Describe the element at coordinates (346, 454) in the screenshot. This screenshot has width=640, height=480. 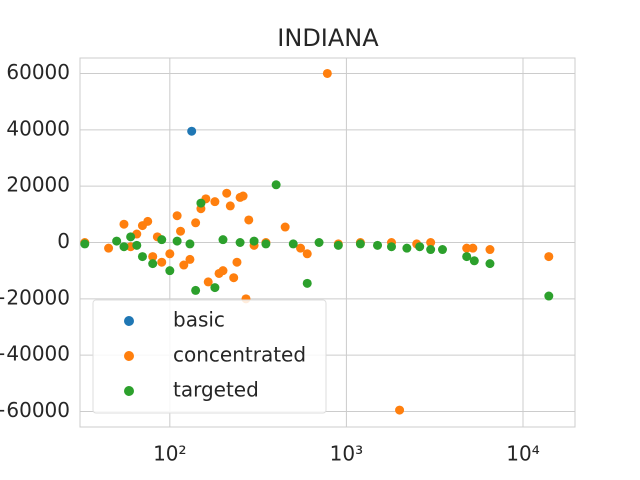
I see `x-tick-label: 10³` at that location.